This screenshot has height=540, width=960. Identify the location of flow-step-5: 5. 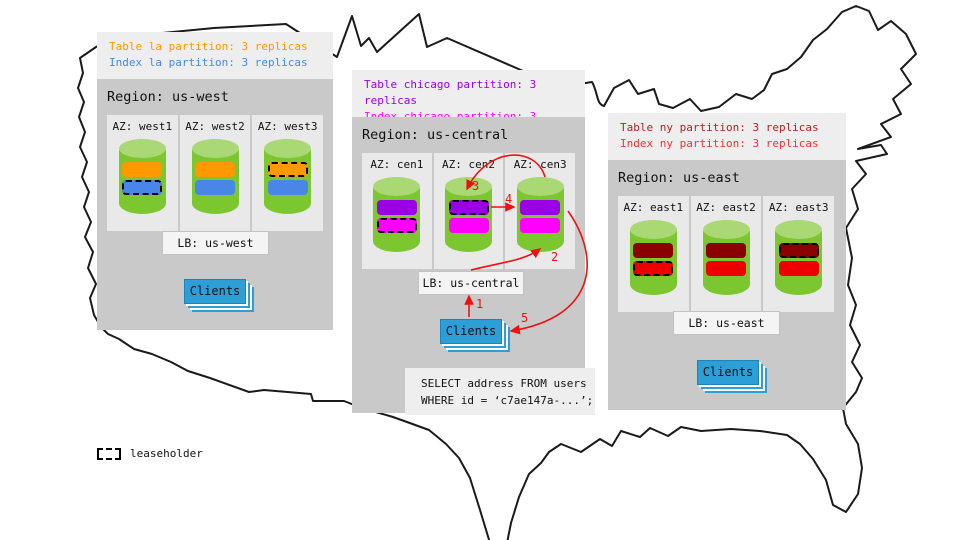
(525, 318).